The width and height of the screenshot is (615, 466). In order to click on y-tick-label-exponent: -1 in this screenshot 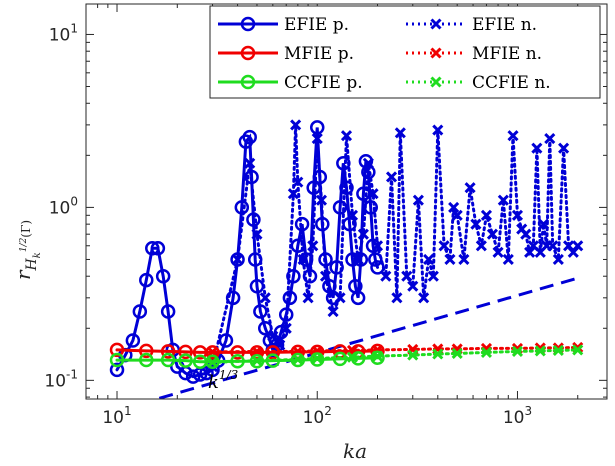, I will do `click(72, 374)`.